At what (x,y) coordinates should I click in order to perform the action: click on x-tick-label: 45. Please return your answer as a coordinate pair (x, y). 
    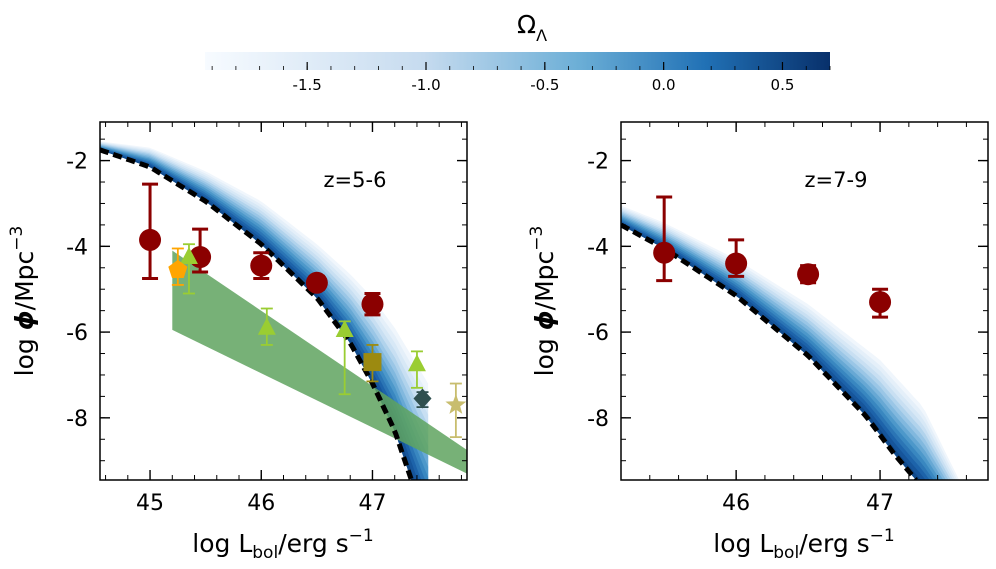
    Looking at the image, I should click on (150, 503).